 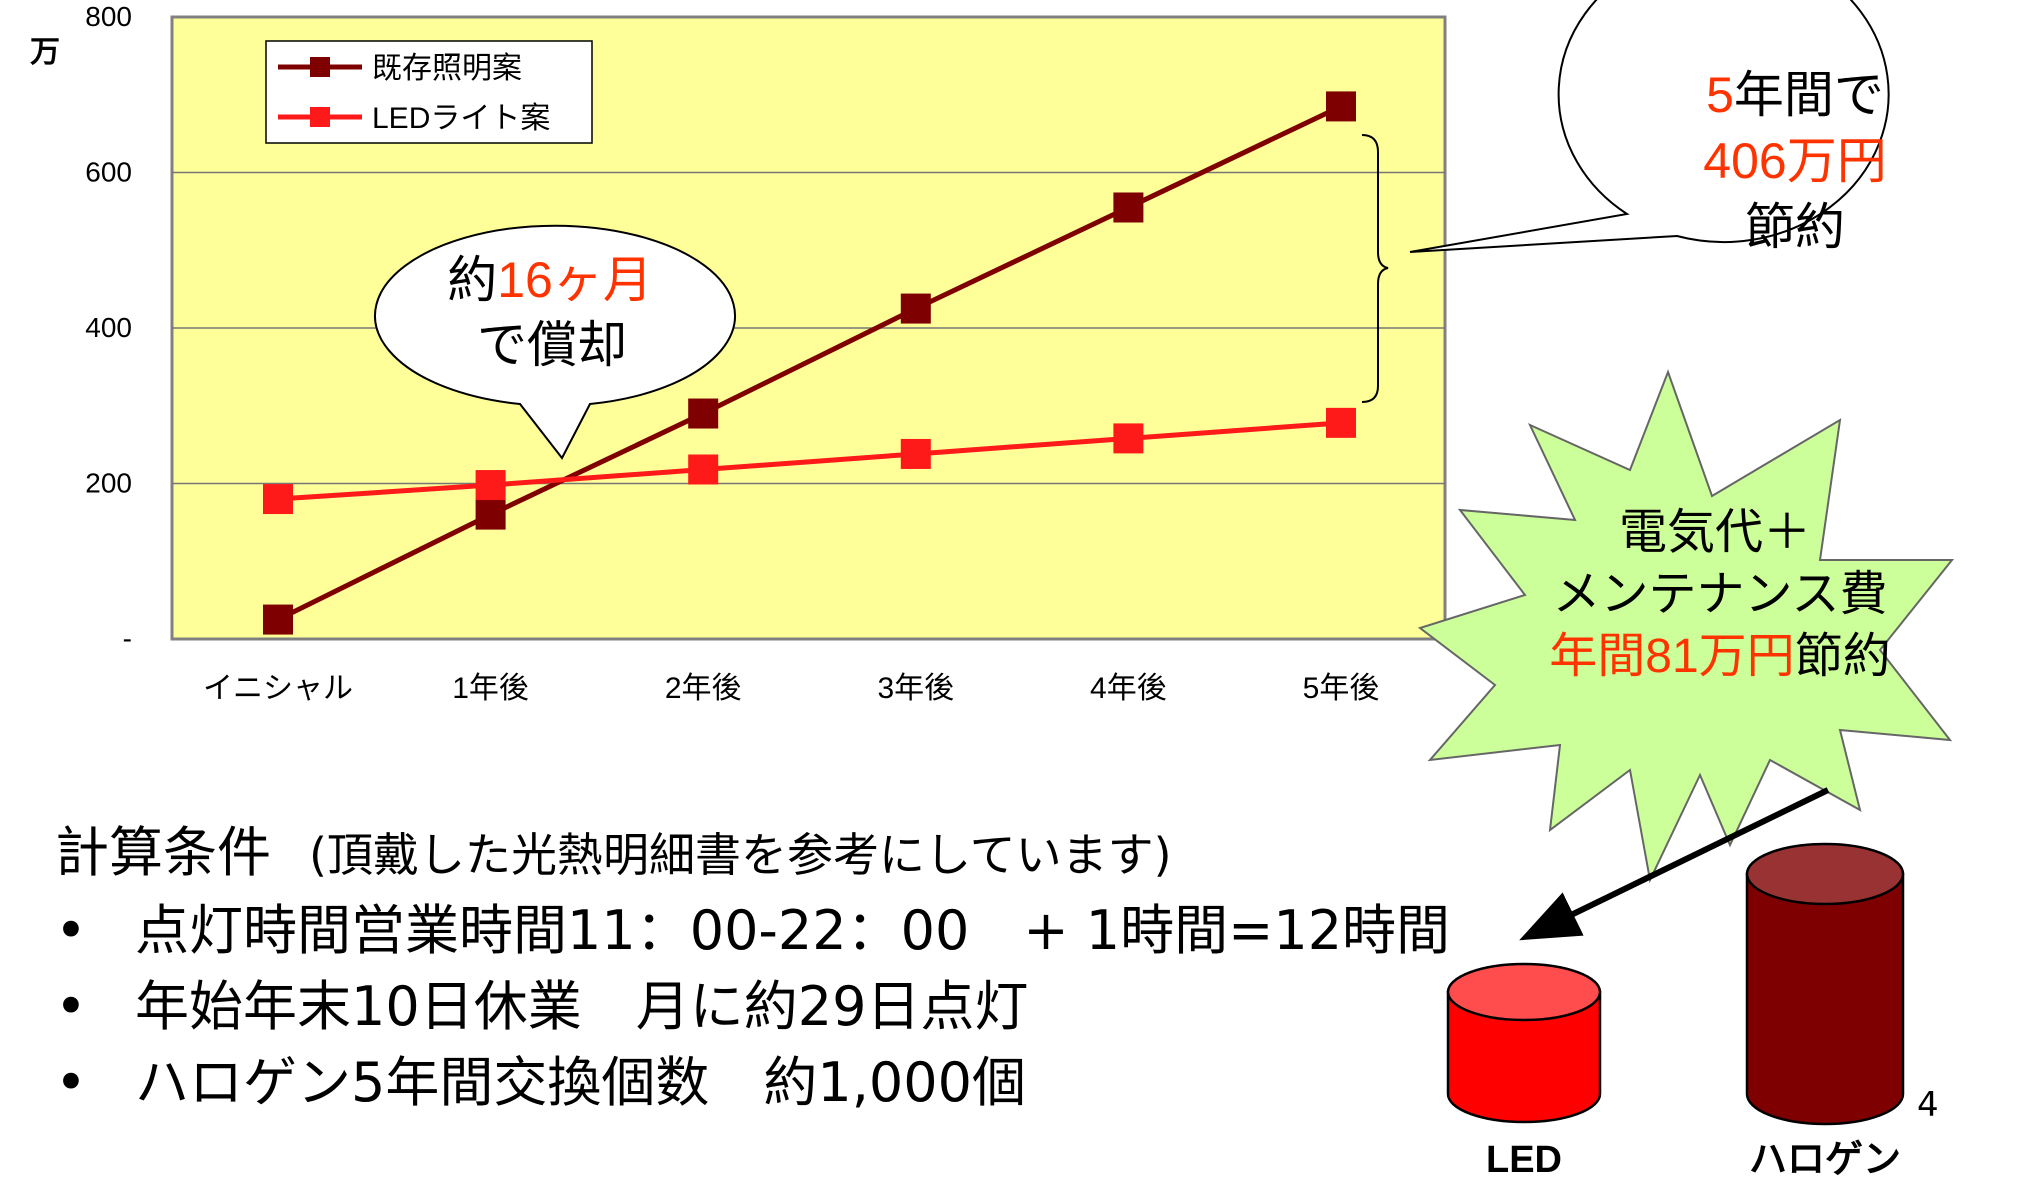 I want to click on payback-line1: 約16ヶ月, so click(x=550, y=280).